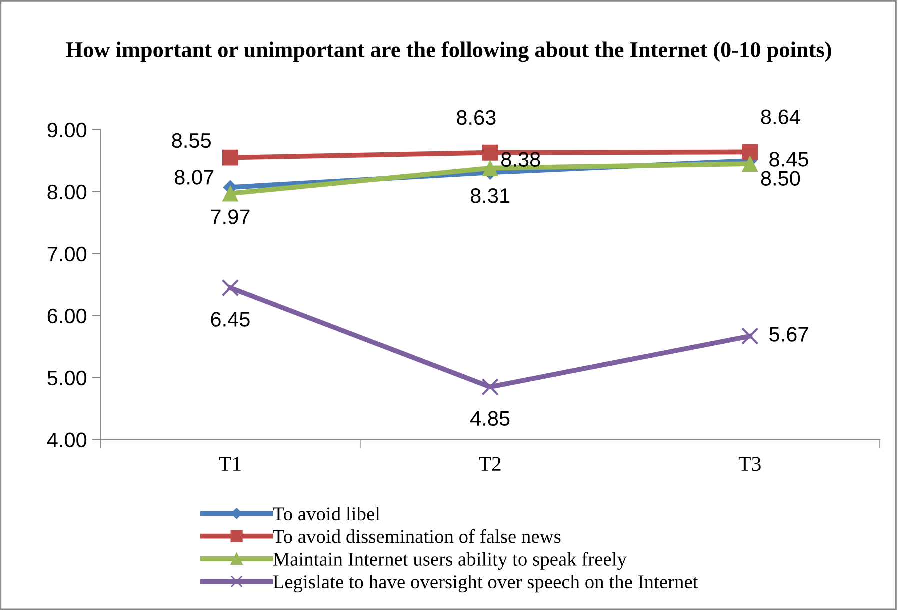  I want to click on y-tick-label: 5.00, so click(67, 378).